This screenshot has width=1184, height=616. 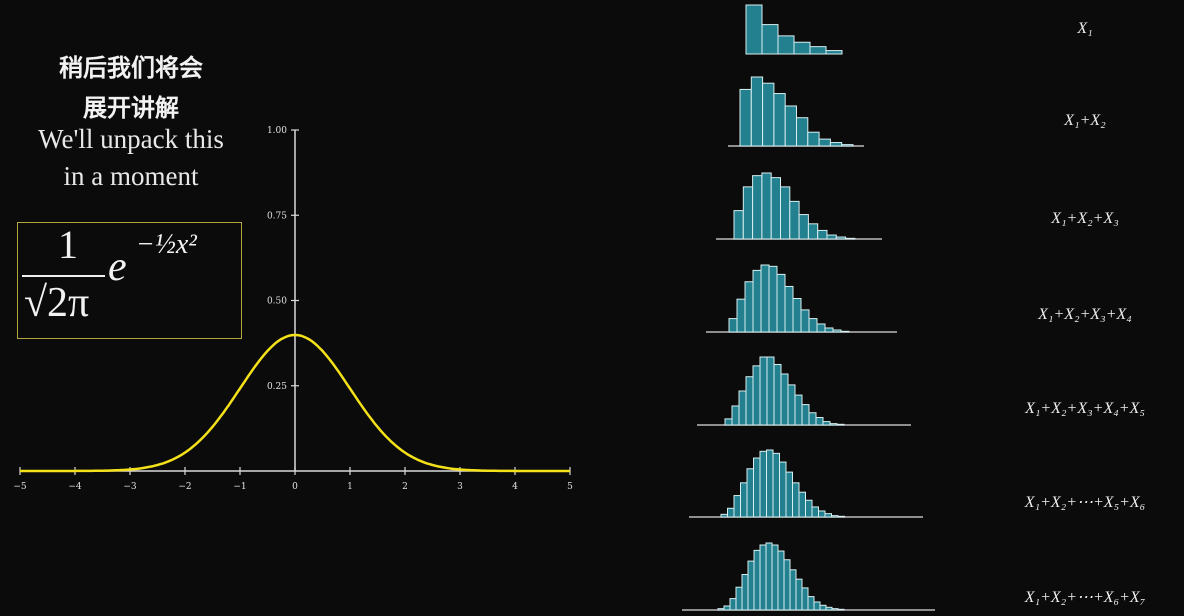 I want to click on x-tick-label: 3, so click(x=460, y=487).